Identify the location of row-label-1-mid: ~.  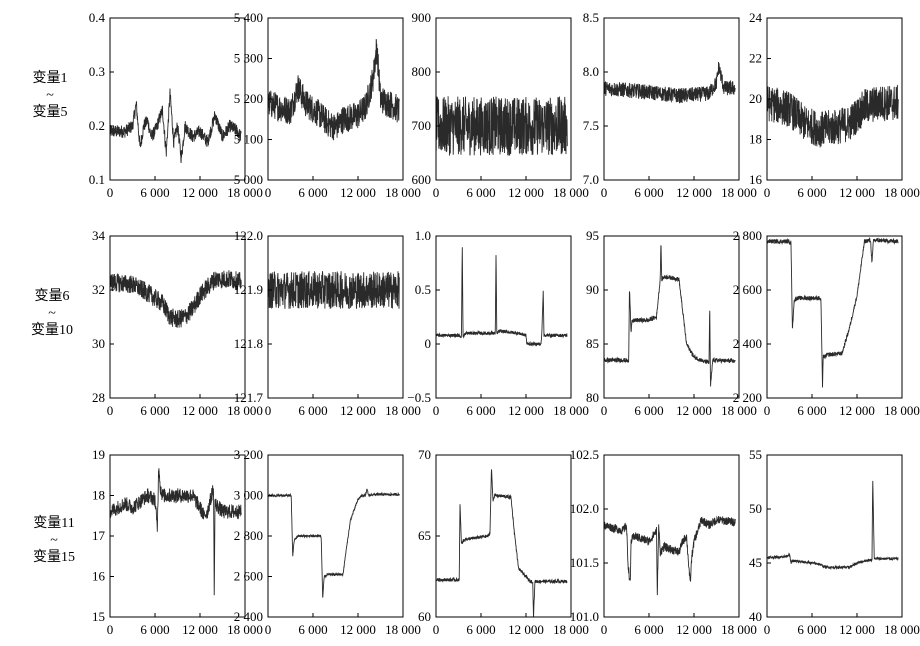
(50, 95).